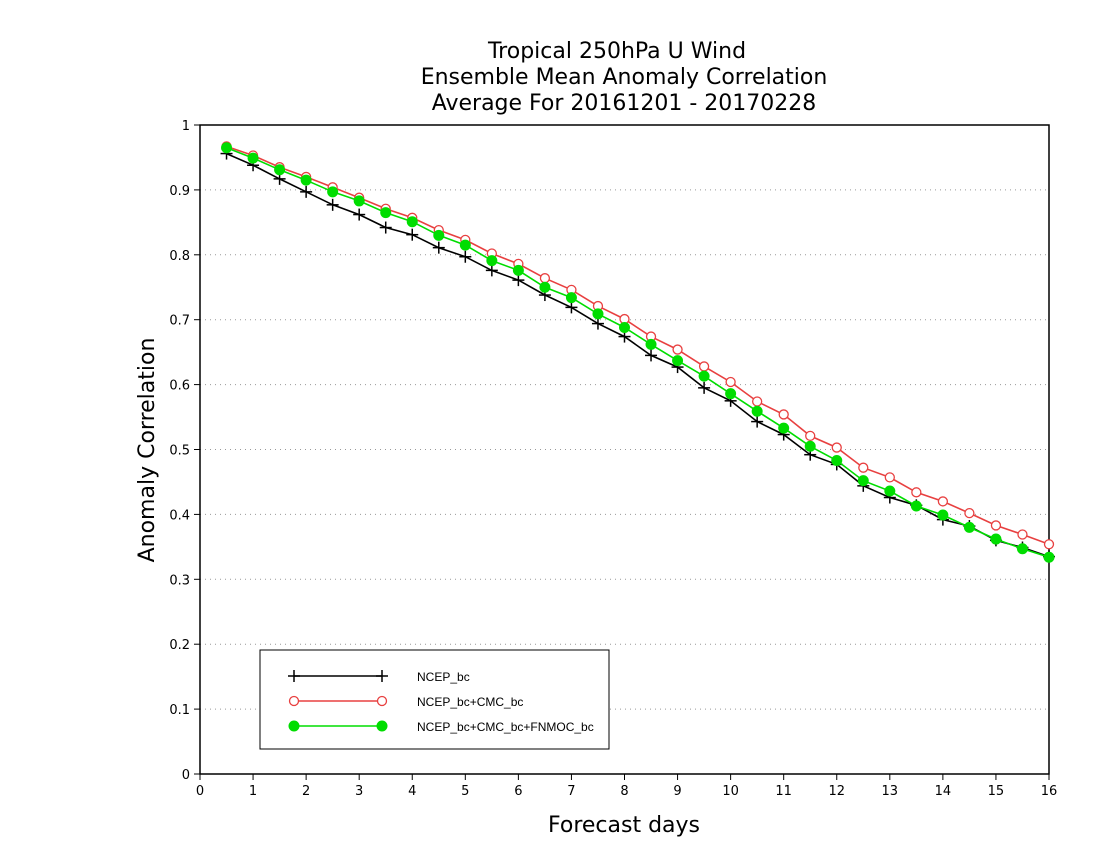 Image resolution: width=1100 pixels, height=850 pixels. Describe the element at coordinates (624, 791) in the screenshot. I see `x-tick-label: 8` at that location.